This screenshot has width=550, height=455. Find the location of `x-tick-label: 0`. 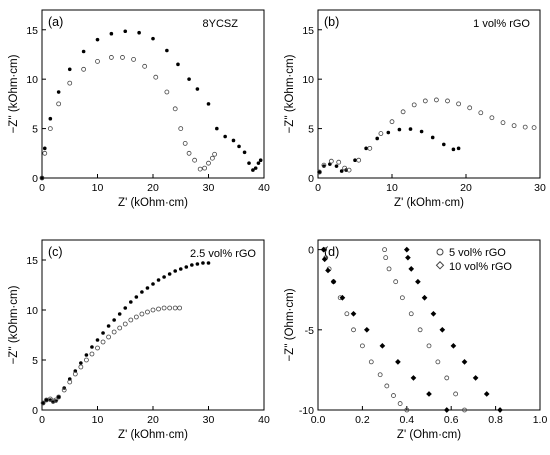

x-tick-label: 0 is located at coordinates (42, 188).